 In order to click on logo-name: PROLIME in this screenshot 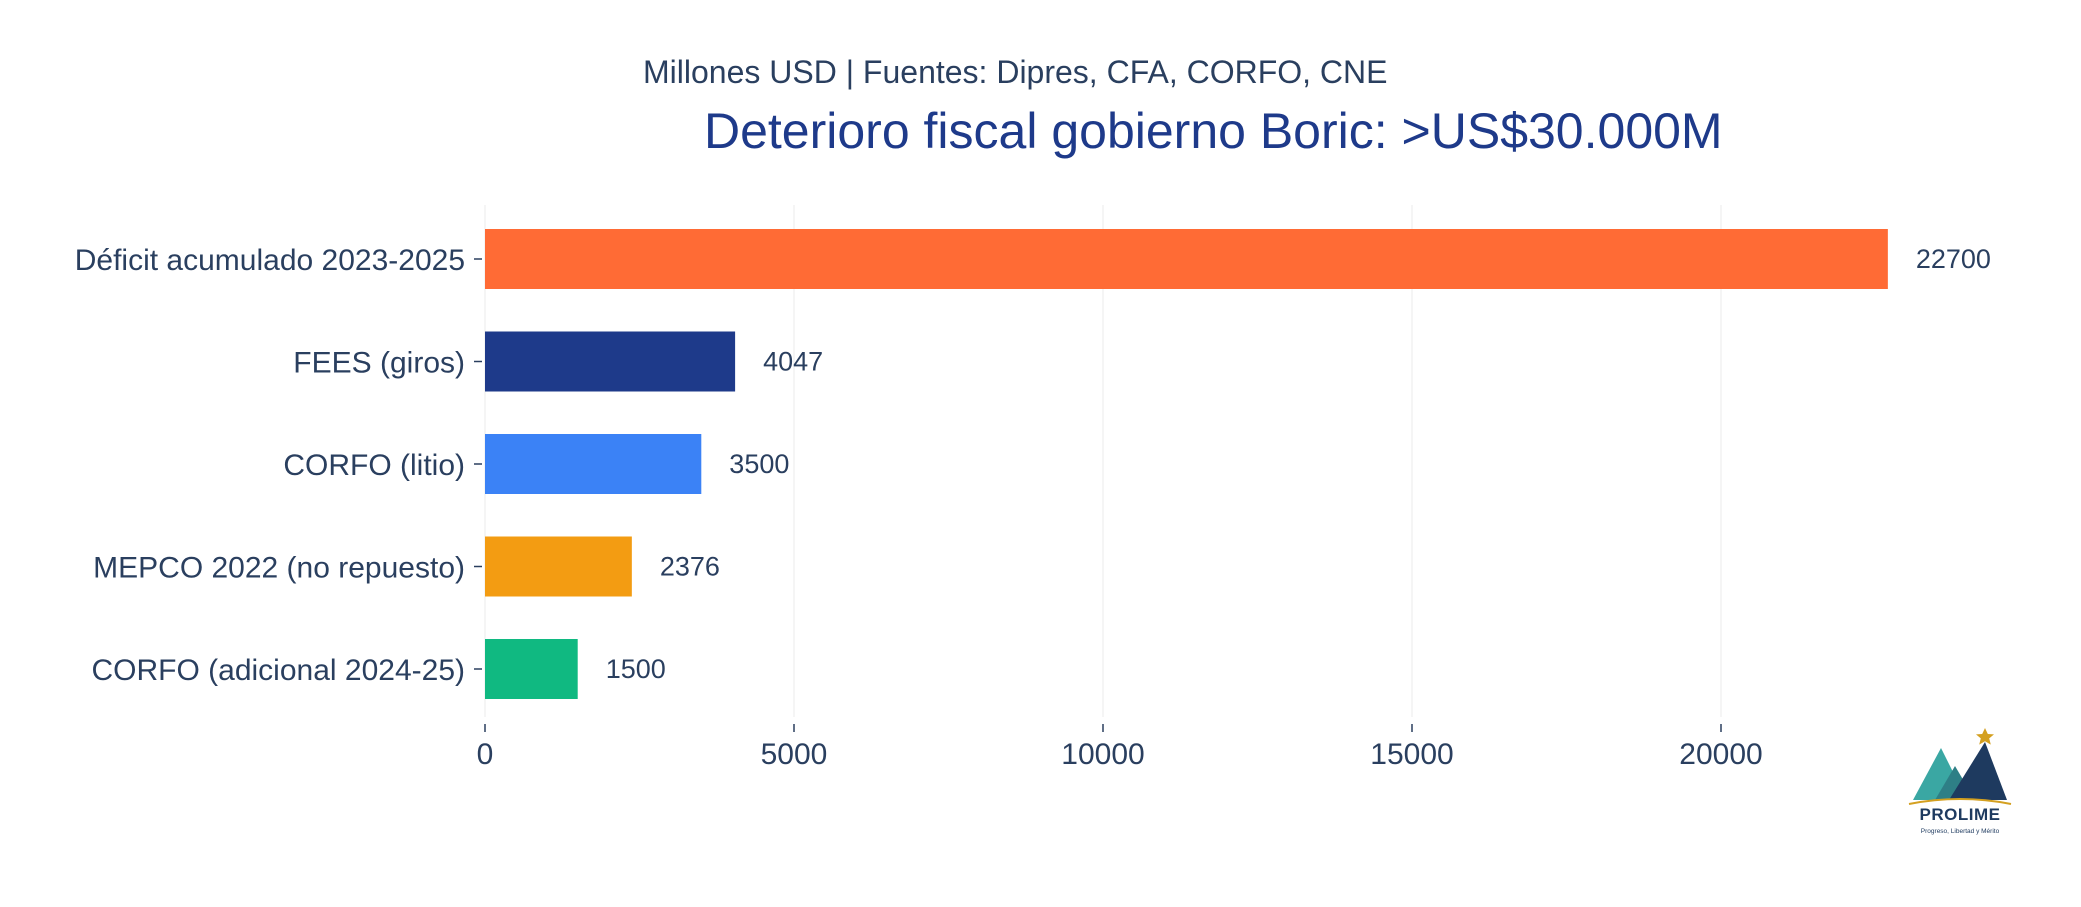, I will do `click(1960, 814)`.